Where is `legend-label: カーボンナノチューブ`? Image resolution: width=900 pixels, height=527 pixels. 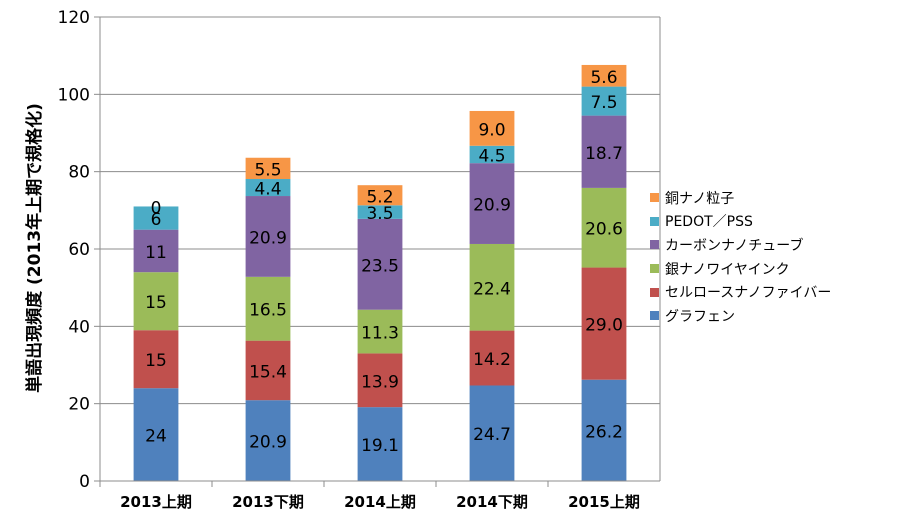 legend-label: カーボンナノチューブ is located at coordinates (734, 245).